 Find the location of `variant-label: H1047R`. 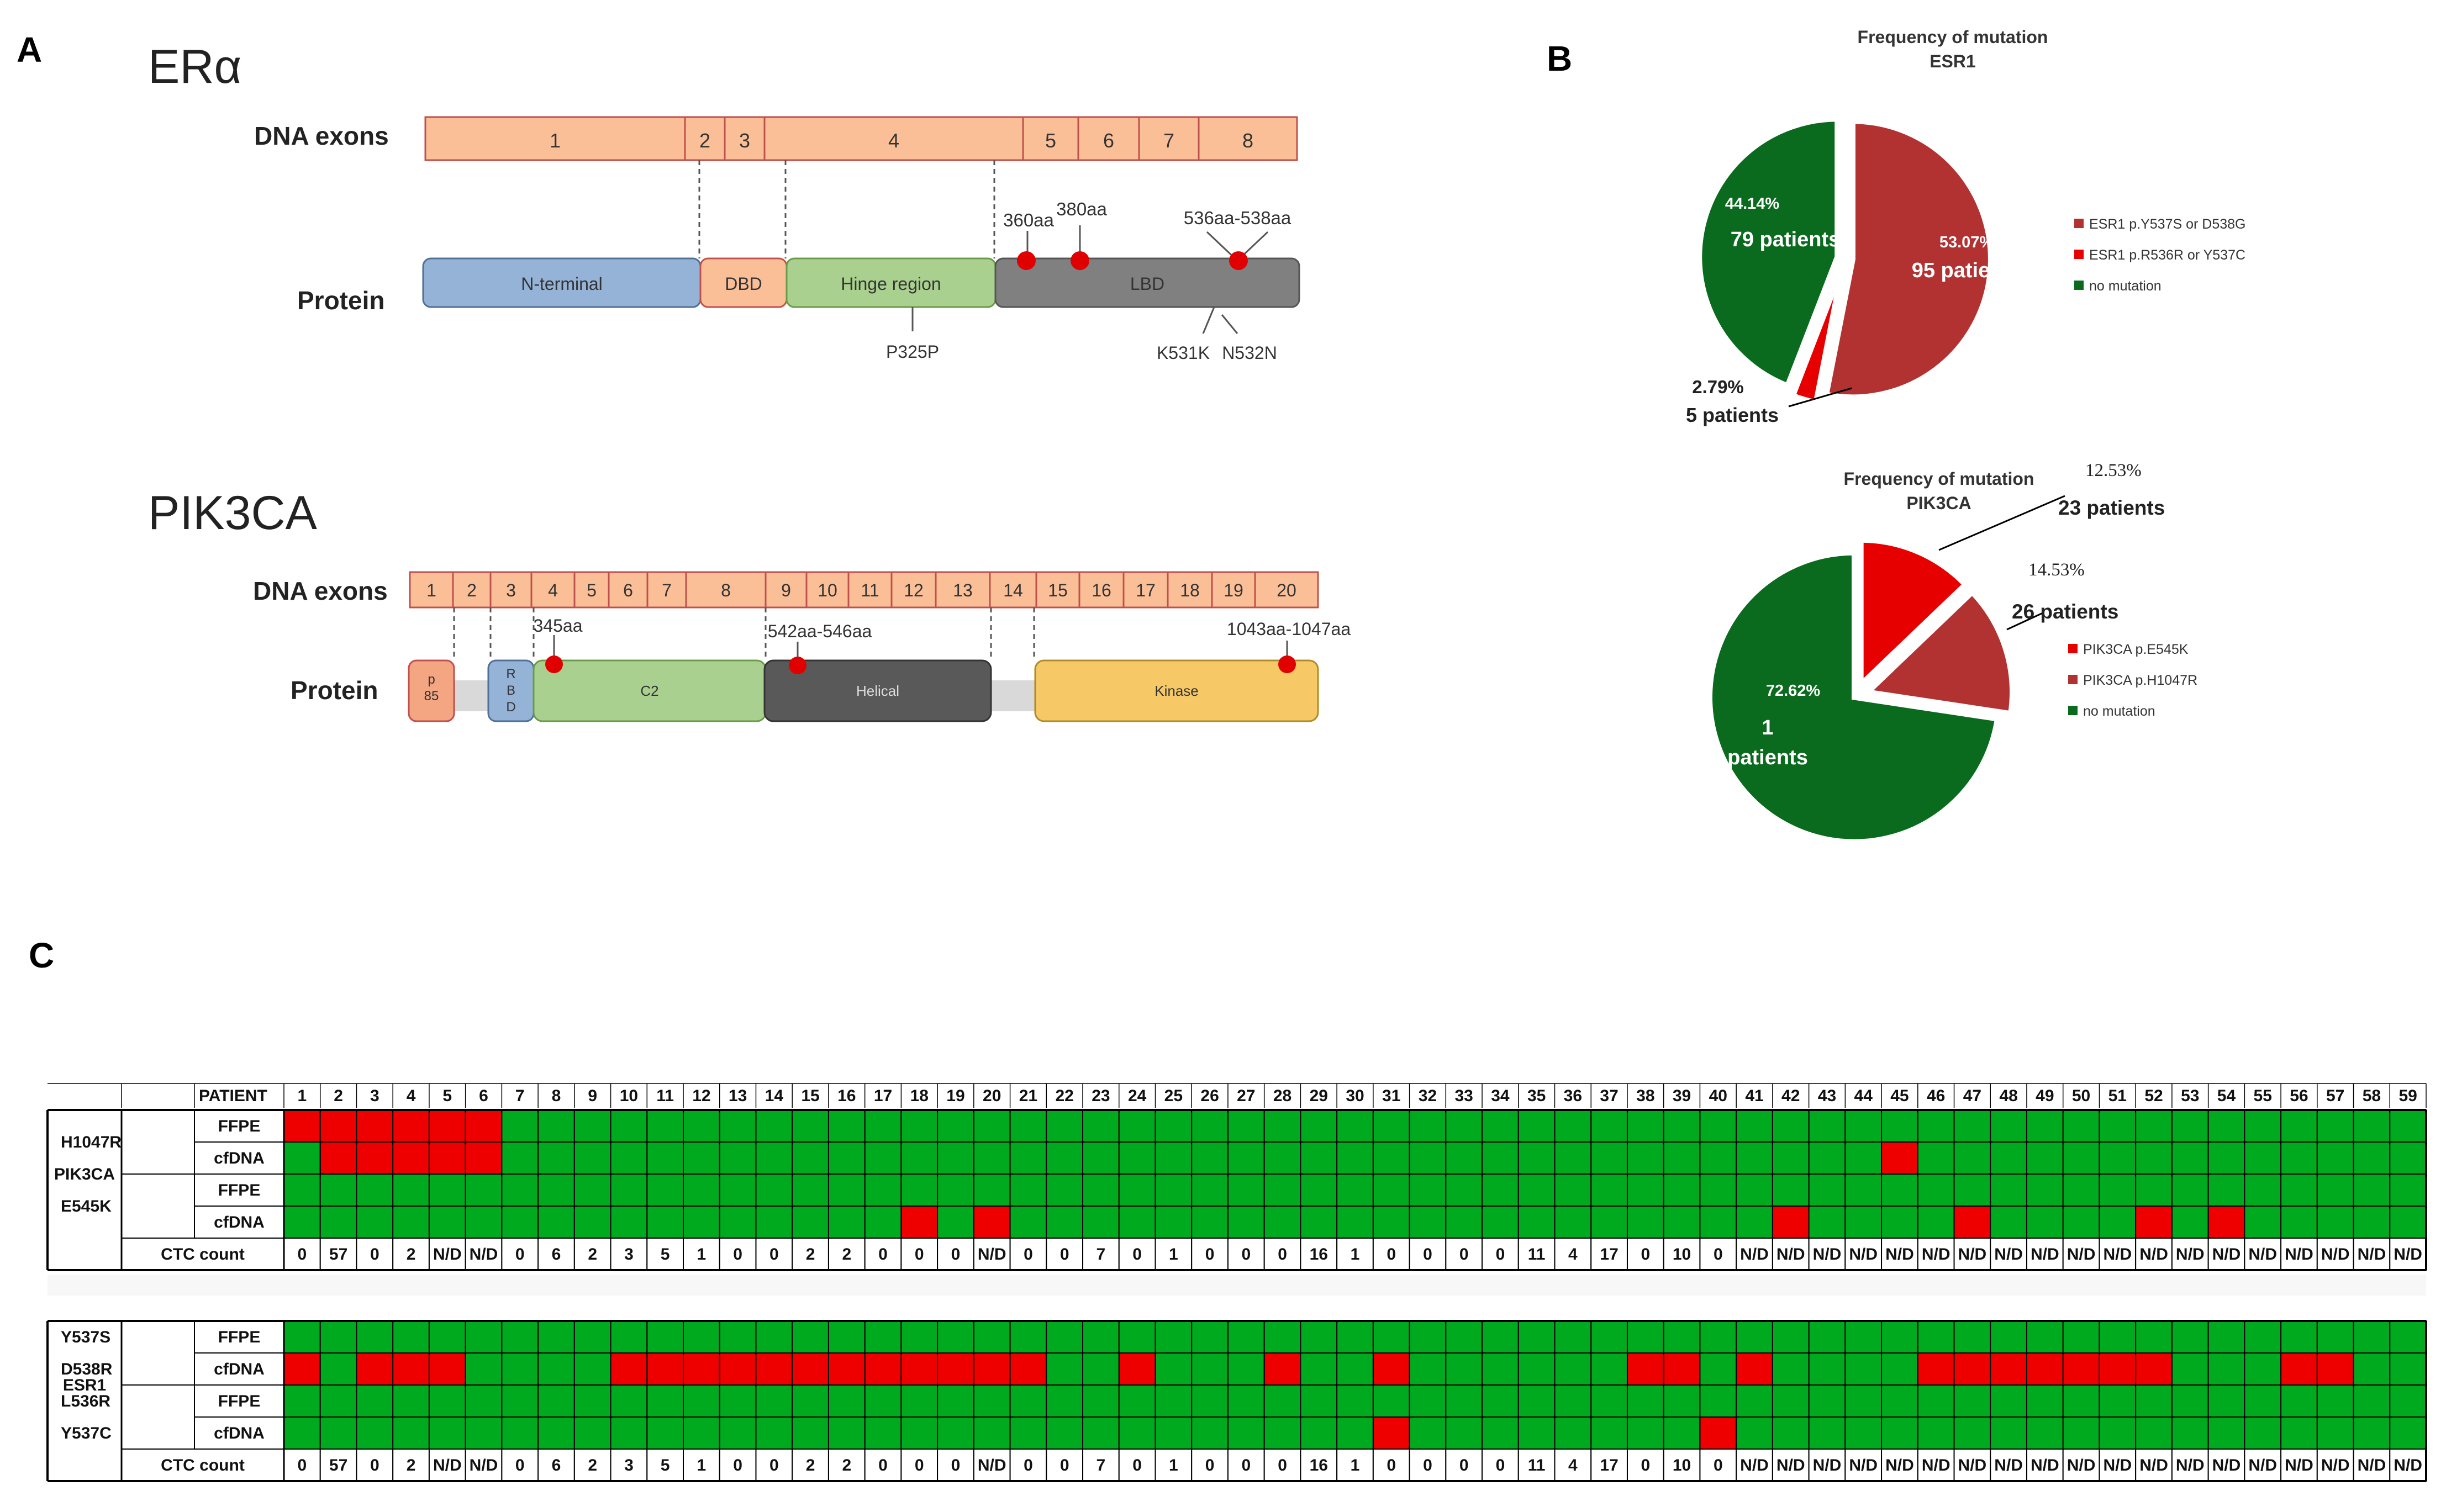

variant-label: H1047R is located at coordinates (91, 1142).